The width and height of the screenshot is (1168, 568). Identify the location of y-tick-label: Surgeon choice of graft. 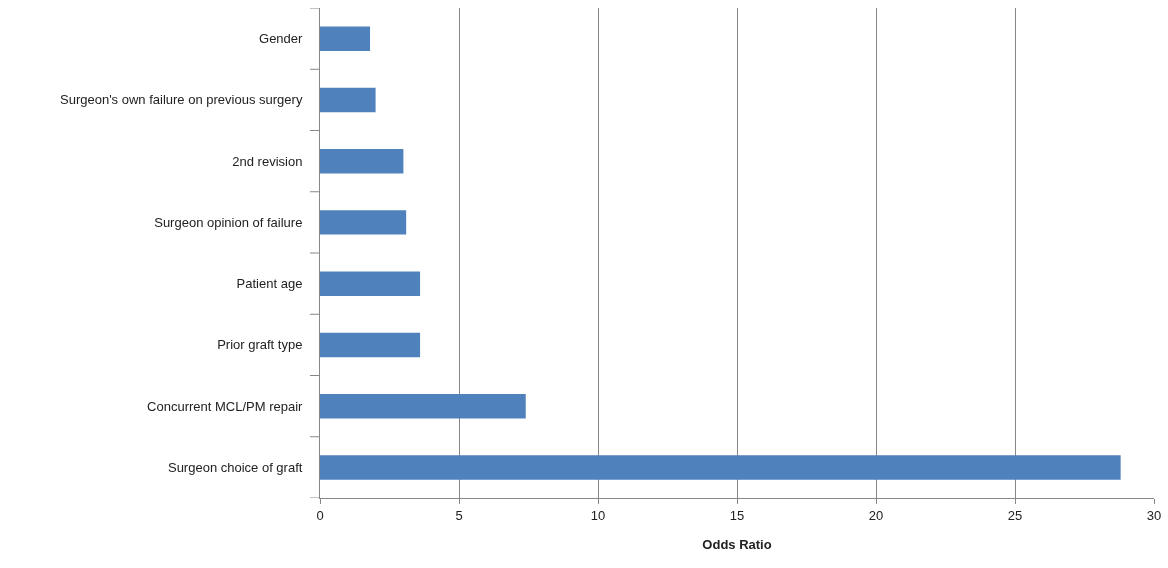
(235, 467).